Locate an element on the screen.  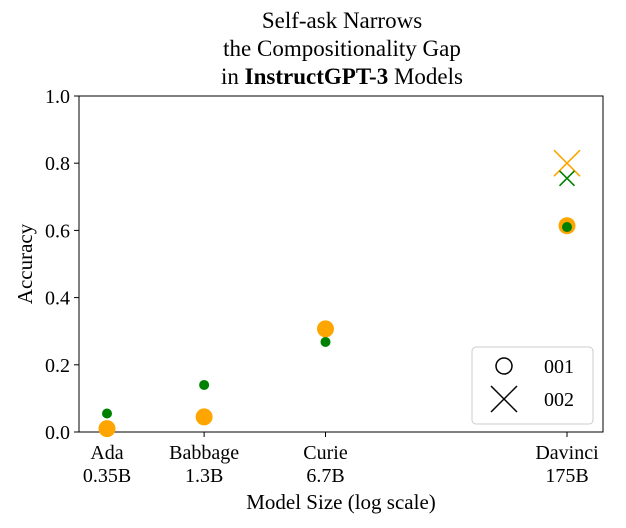
y-tick-label: 0.6 is located at coordinates (57, 231).